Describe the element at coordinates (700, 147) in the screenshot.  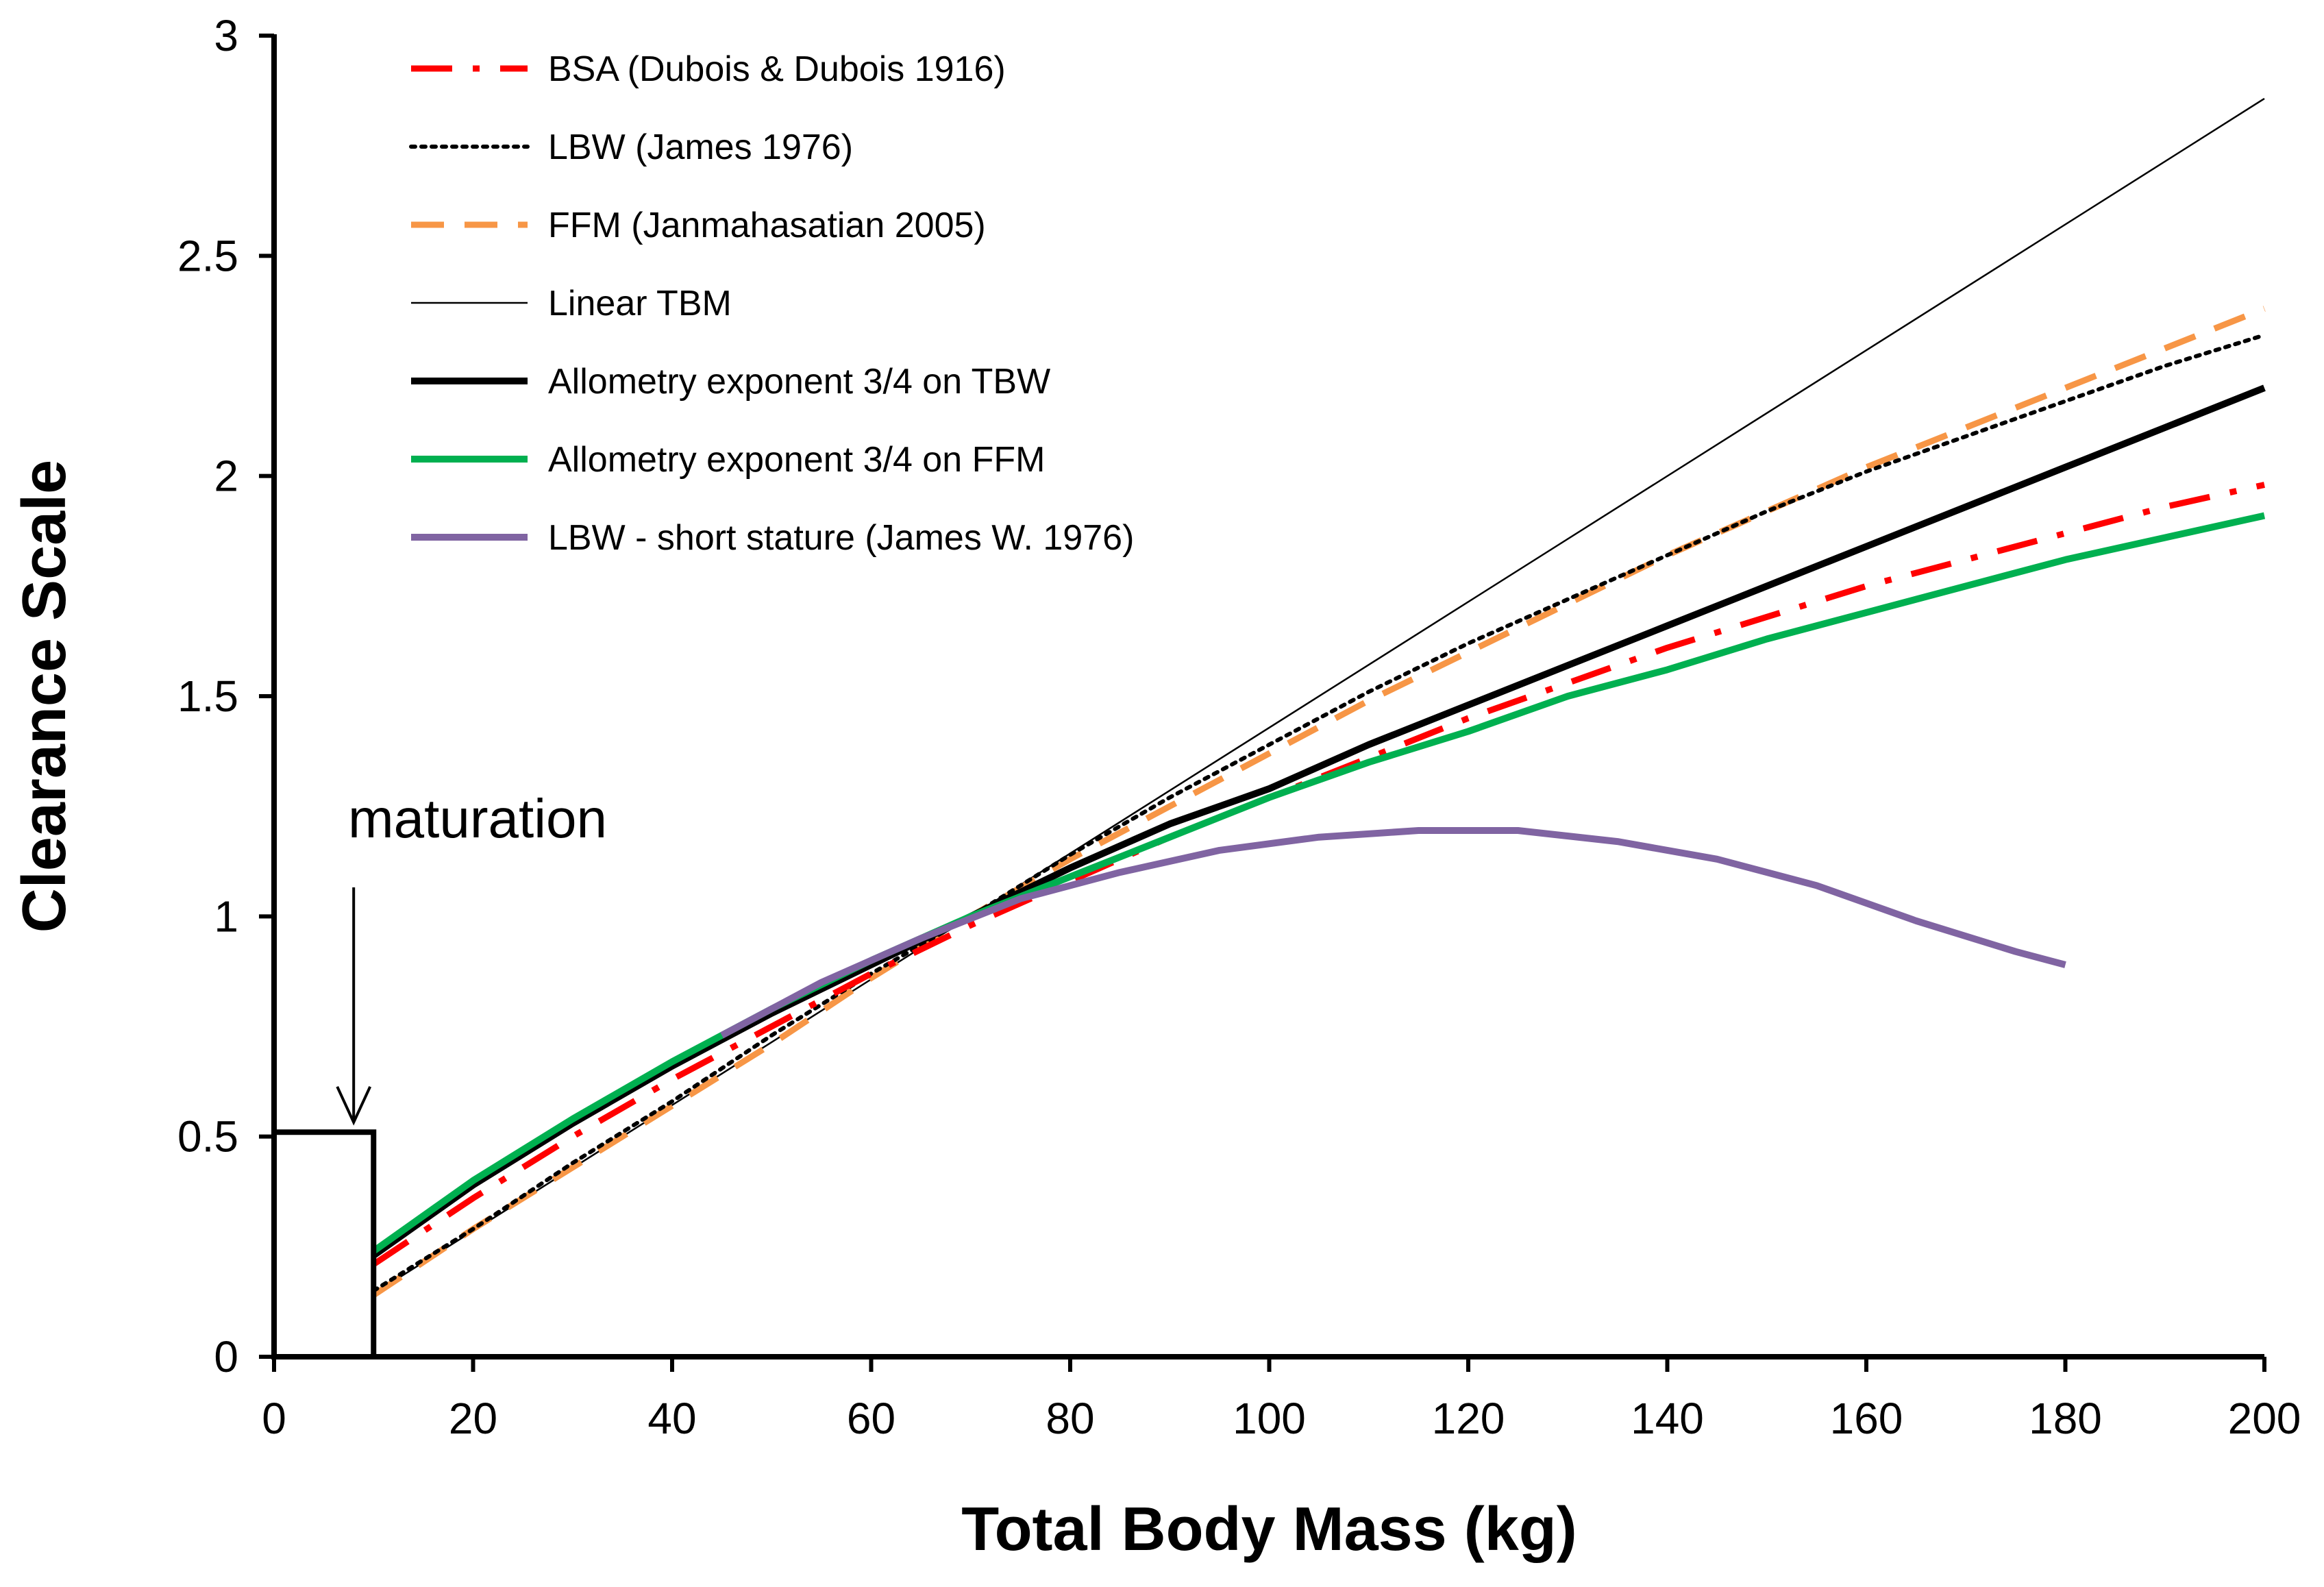
I see `legend-label: LBW (James 1976)` at that location.